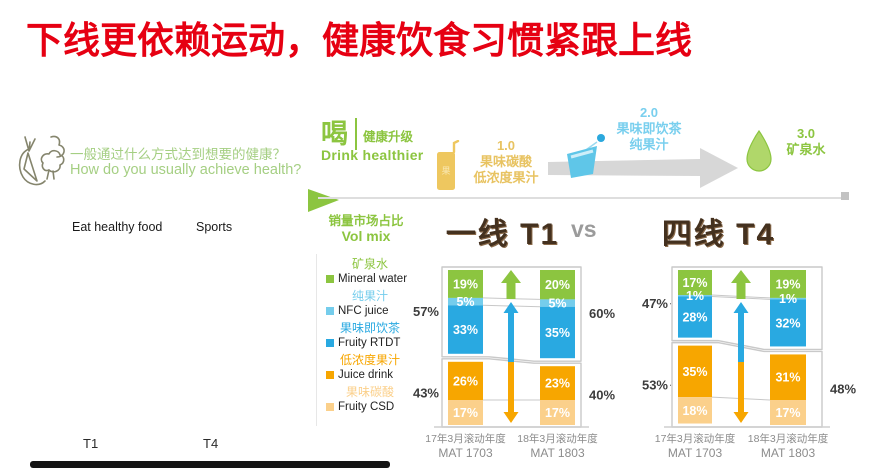 This screenshot has width=872, height=469. What do you see at coordinates (178, 154) in the screenshot?
I see `health-question-zh: 一般通过什么方式达到想要的健康？` at bounding box center [178, 154].